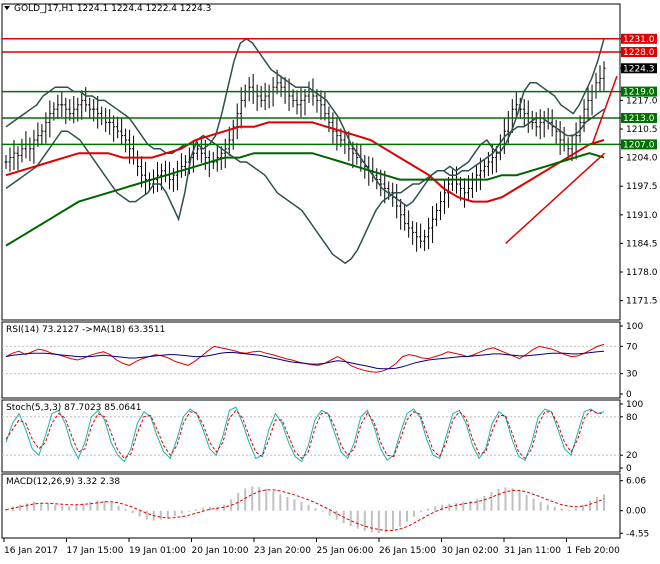 This screenshot has width=660, height=564. Describe the element at coordinates (642, 273) in the screenshot. I see `price-ytick-label: 1178.0` at that location.